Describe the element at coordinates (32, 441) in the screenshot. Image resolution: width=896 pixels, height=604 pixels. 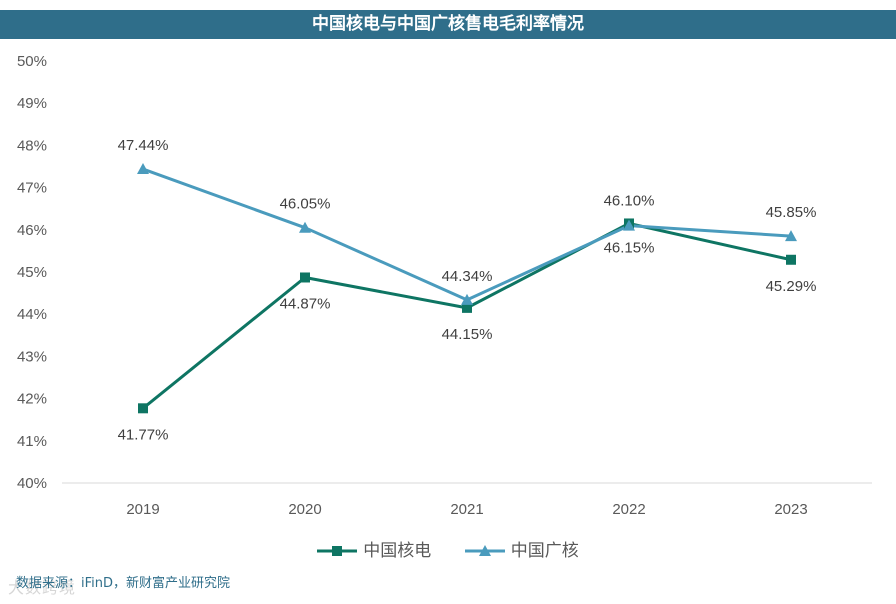
I see `y-tick-label: 41%` at that location.